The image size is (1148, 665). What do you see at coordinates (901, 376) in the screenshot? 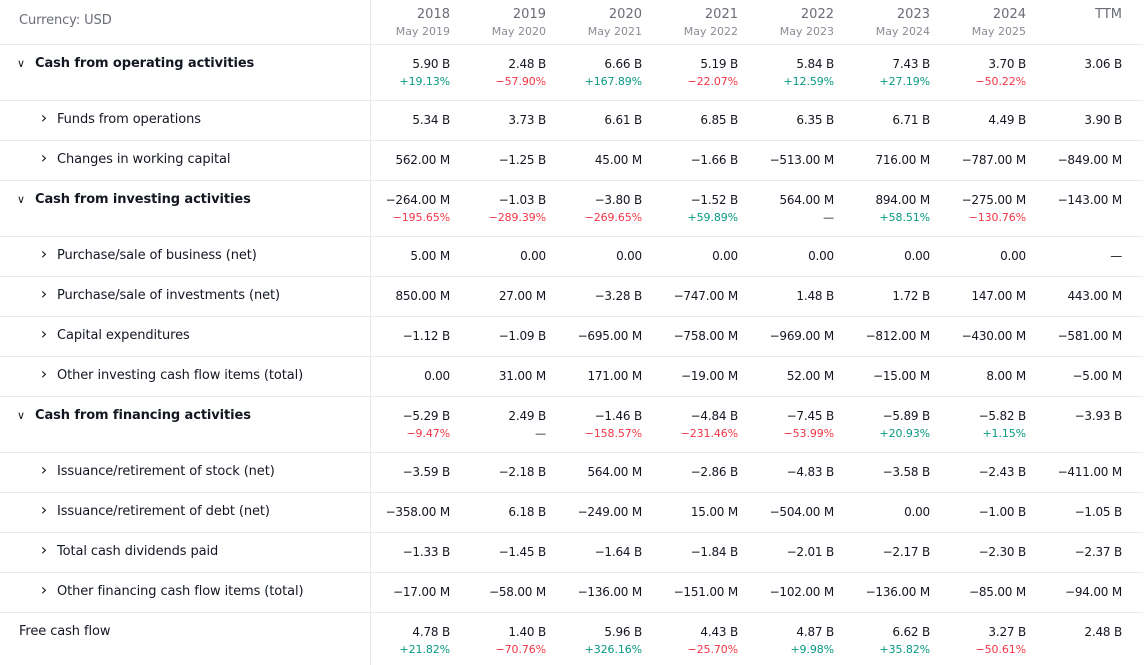
I see `value: −15.00 M` at bounding box center [901, 376].